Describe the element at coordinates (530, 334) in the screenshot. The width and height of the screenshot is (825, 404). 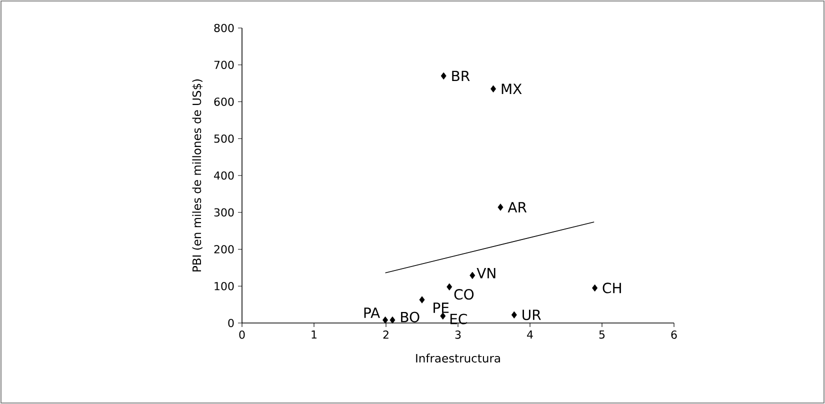
I see `x-tick-label: 4` at that location.